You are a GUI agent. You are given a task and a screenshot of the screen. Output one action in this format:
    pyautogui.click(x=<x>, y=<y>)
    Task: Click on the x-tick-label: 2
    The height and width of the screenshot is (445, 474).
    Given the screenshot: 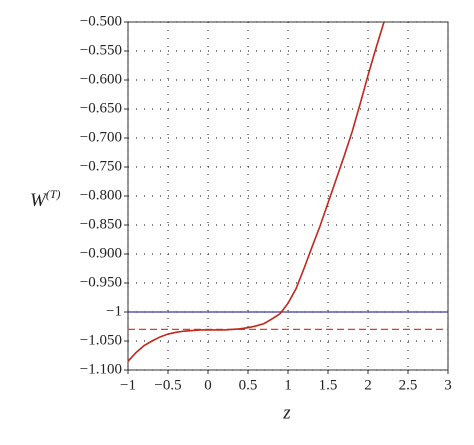 What is the action you would take?
    pyautogui.click(x=368, y=385)
    